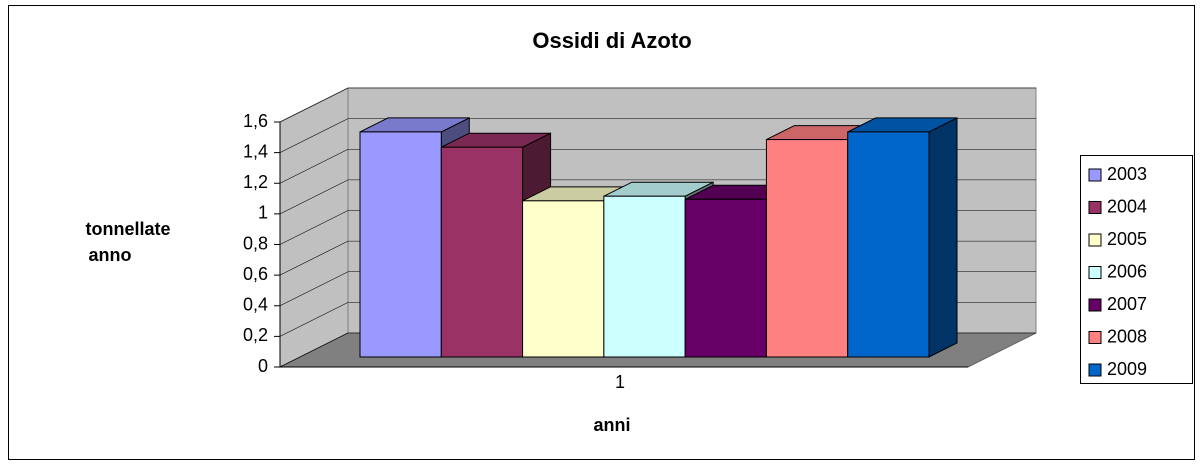 The image size is (1202, 465). I want to click on legend-label: 2006, so click(1127, 271).